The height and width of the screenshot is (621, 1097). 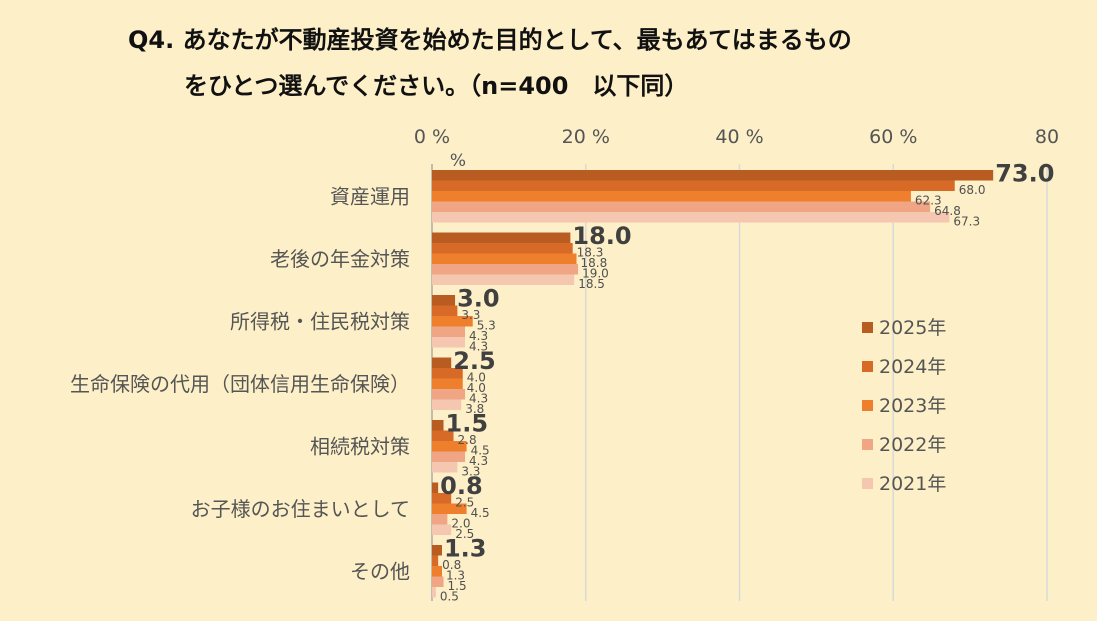 What do you see at coordinates (594, 263) in the screenshot?
I see `data-label: 18.8` at bounding box center [594, 263].